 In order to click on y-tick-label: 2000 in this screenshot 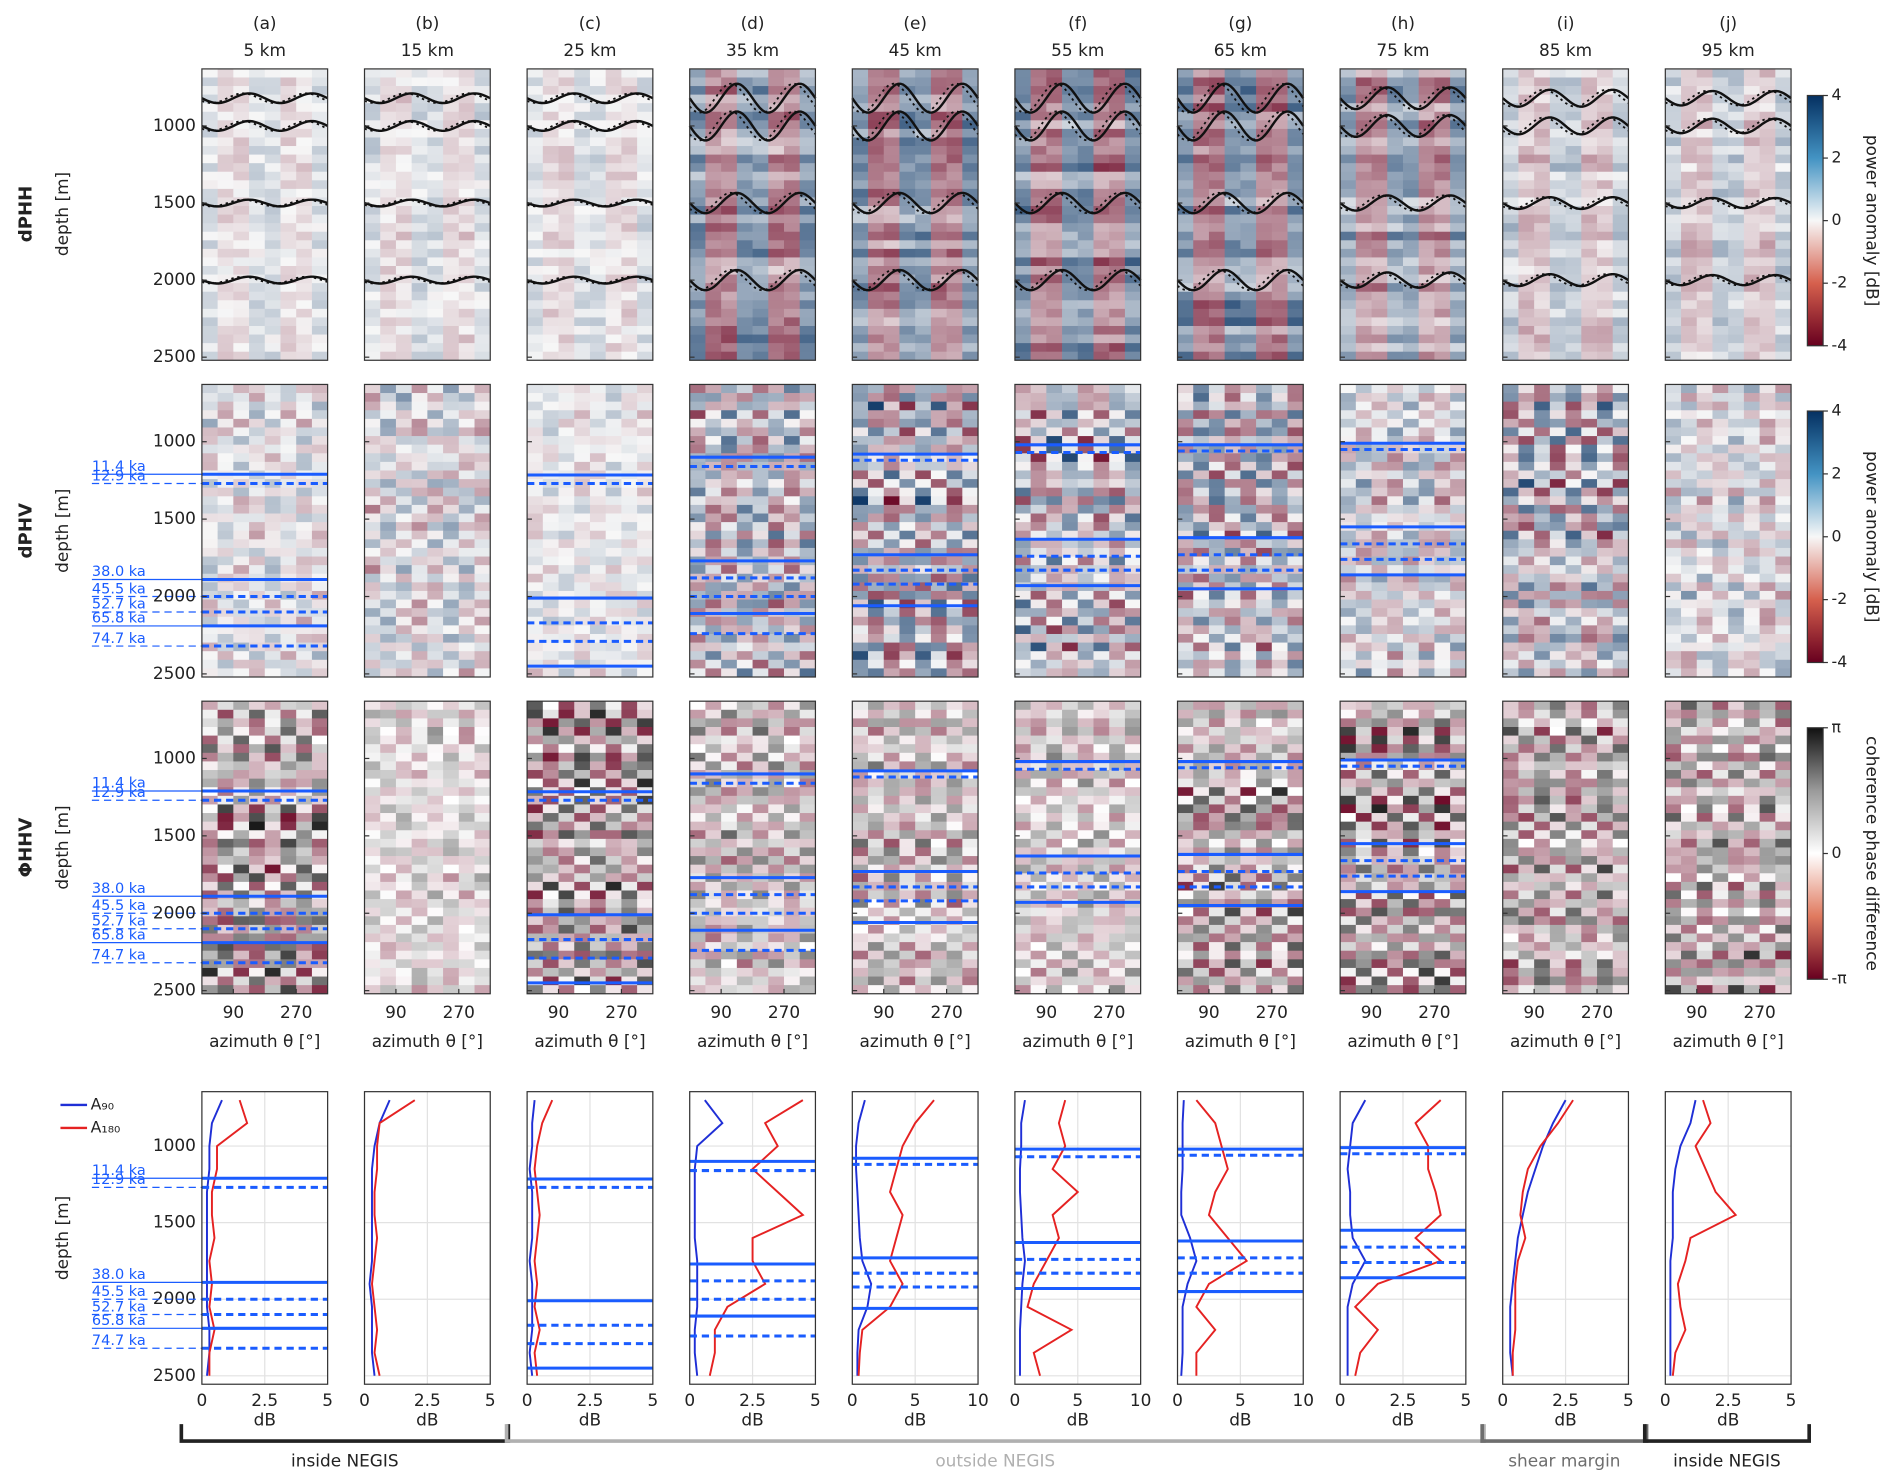, I will do `click(174, 912)`.